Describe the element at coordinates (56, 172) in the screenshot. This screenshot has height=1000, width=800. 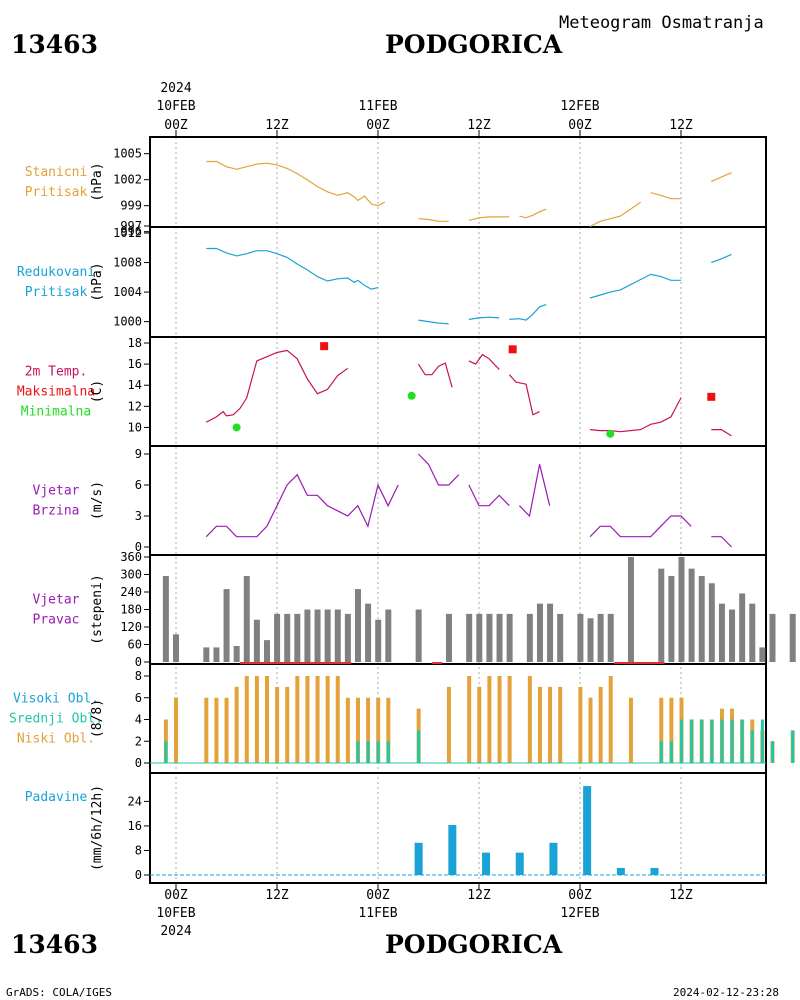
I see `panel-label-pressure: Stanicni` at that location.